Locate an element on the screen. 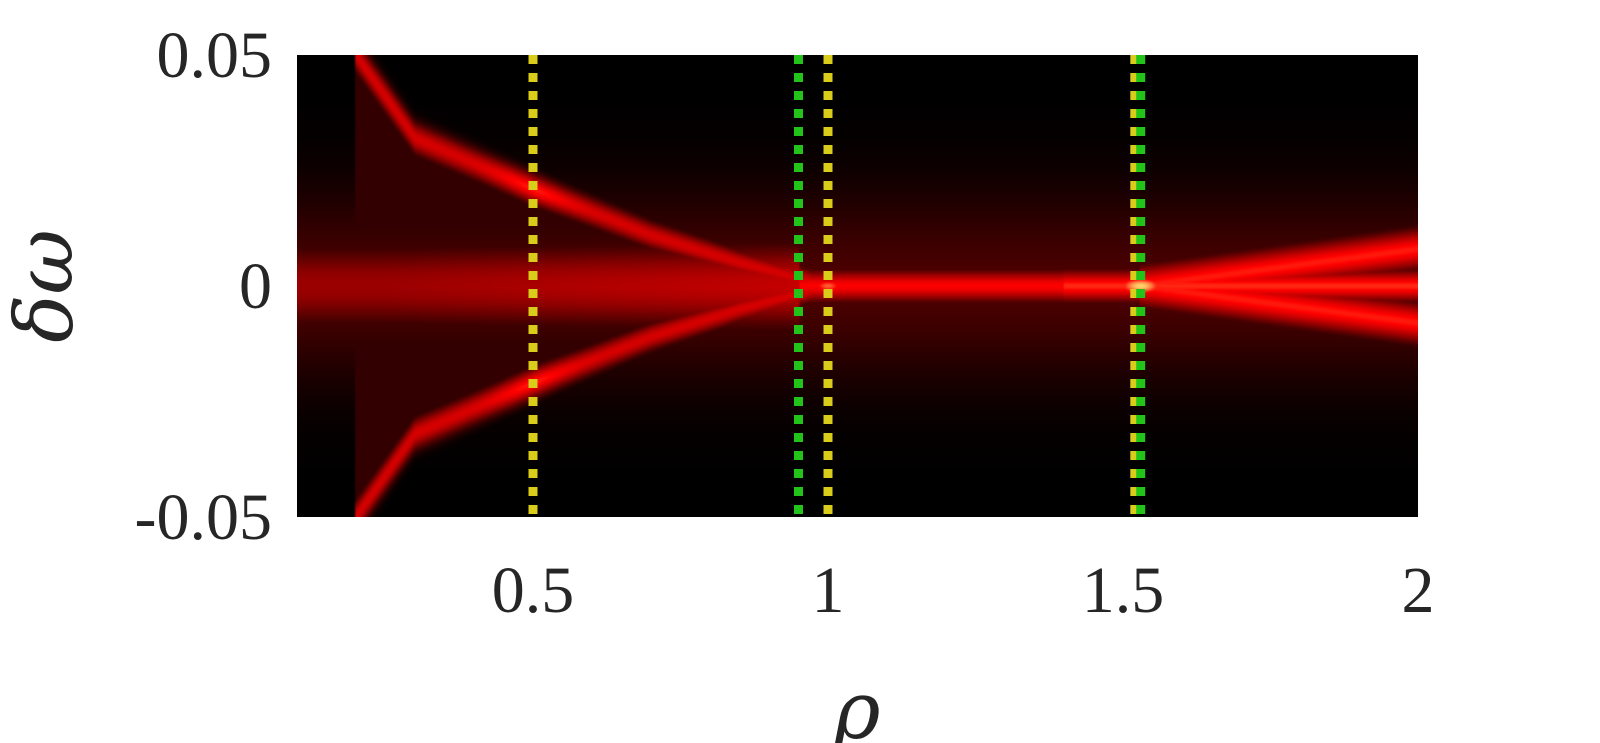 This screenshot has height=743, width=1600. y-tick-label: 0.05 is located at coordinates (215, 55).